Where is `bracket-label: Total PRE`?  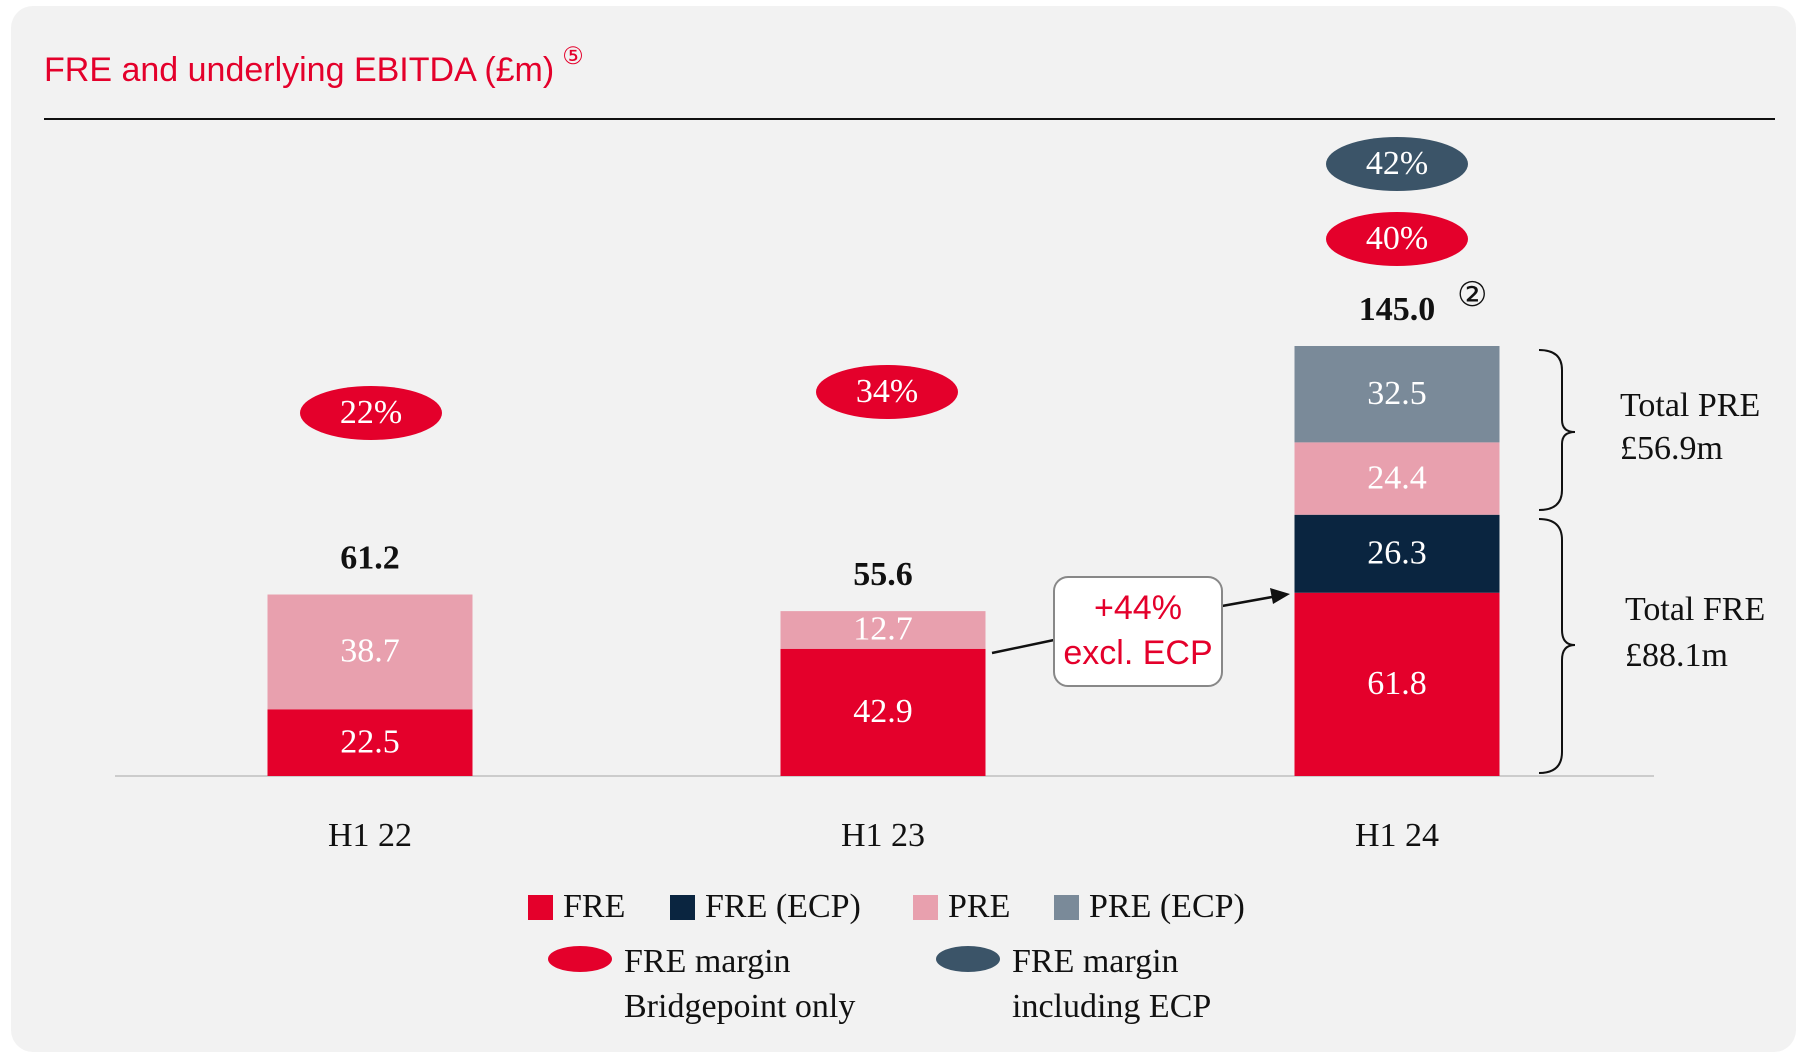 bracket-label: Total PRE is located at coordinates (1690, 405).